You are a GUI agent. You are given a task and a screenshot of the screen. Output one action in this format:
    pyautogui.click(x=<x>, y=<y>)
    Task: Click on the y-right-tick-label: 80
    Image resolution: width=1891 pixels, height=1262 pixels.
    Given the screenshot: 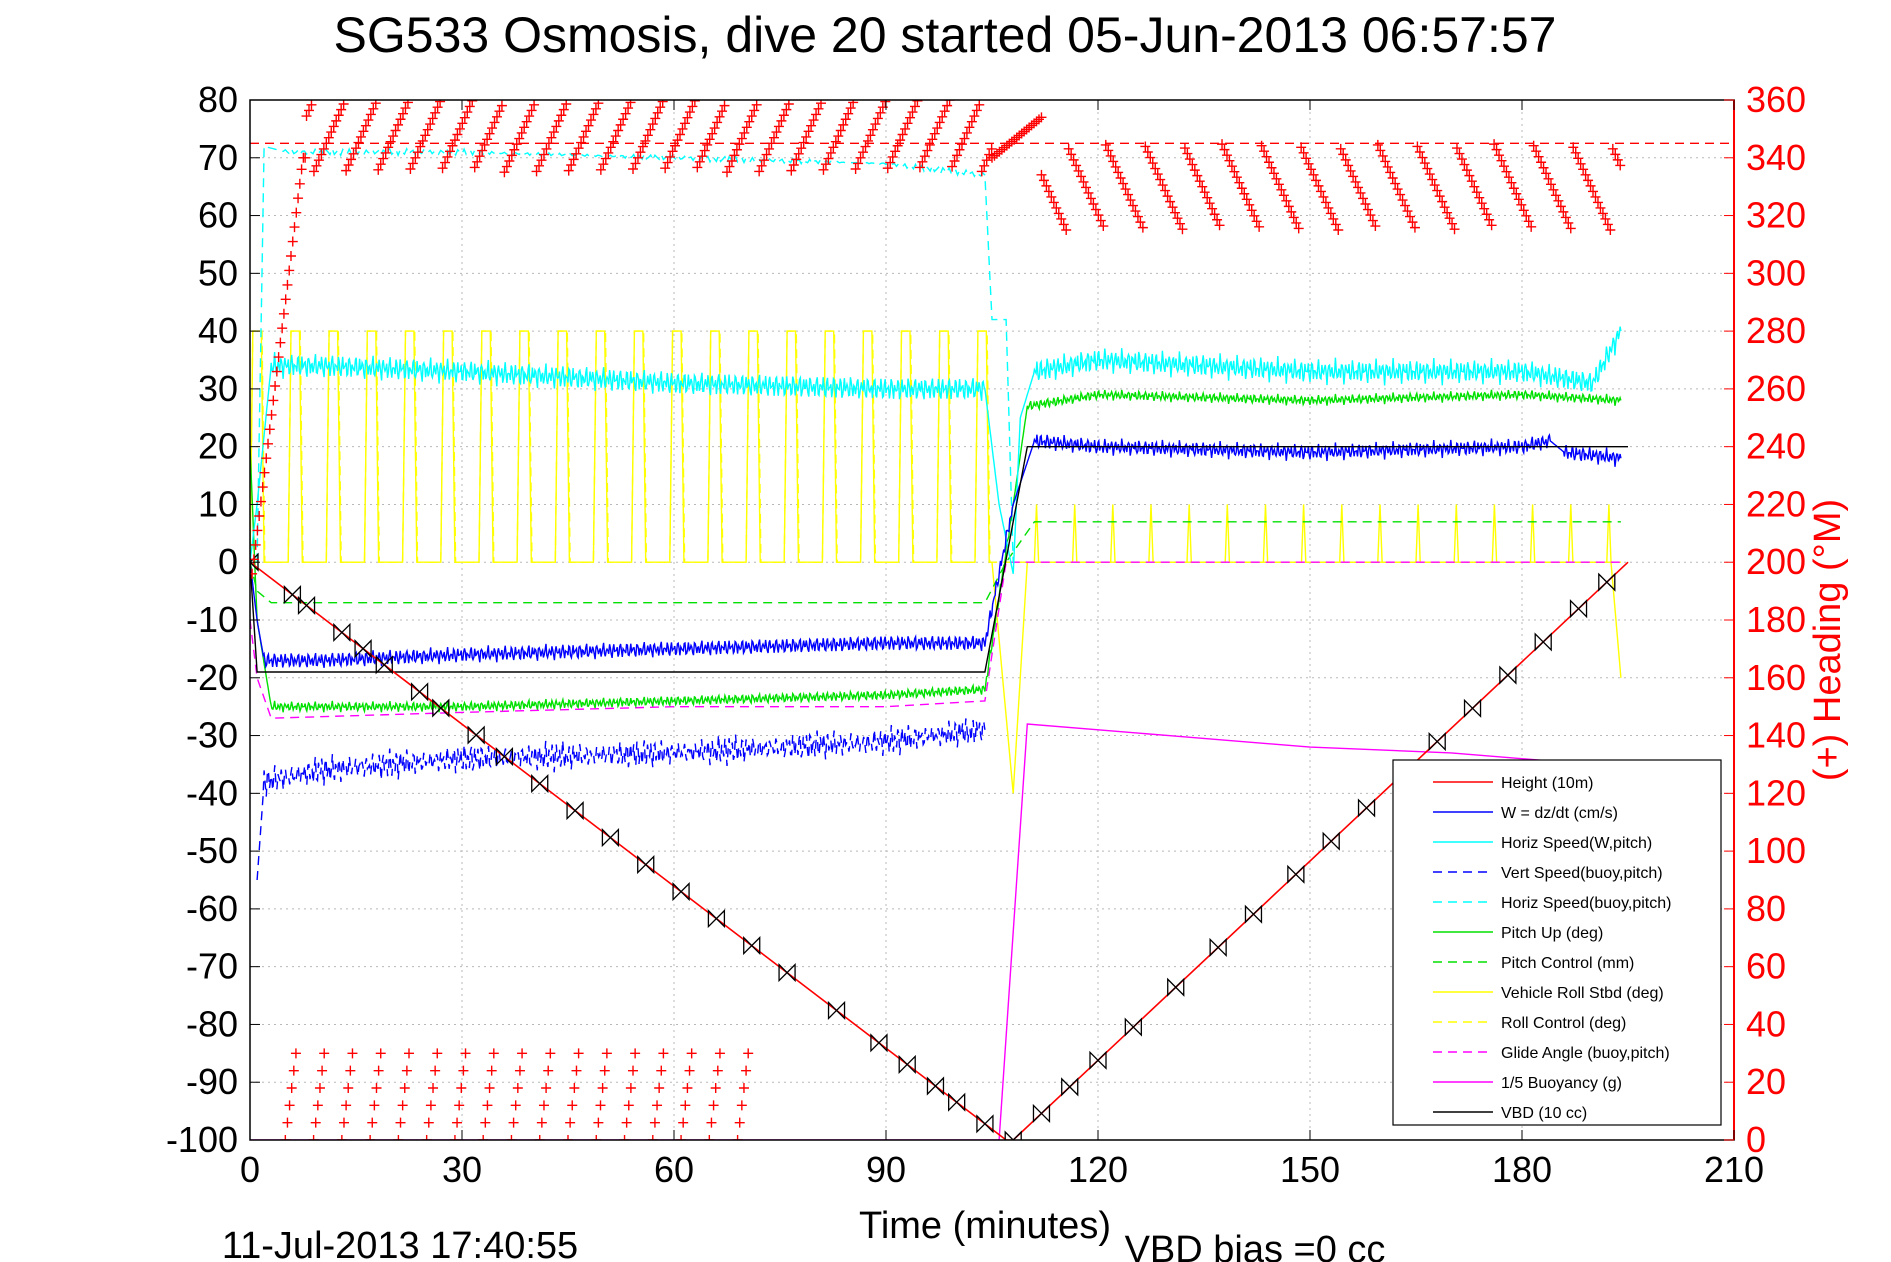 What is the action you would take?
    pyautogui.click(x=1766, y=908)
    